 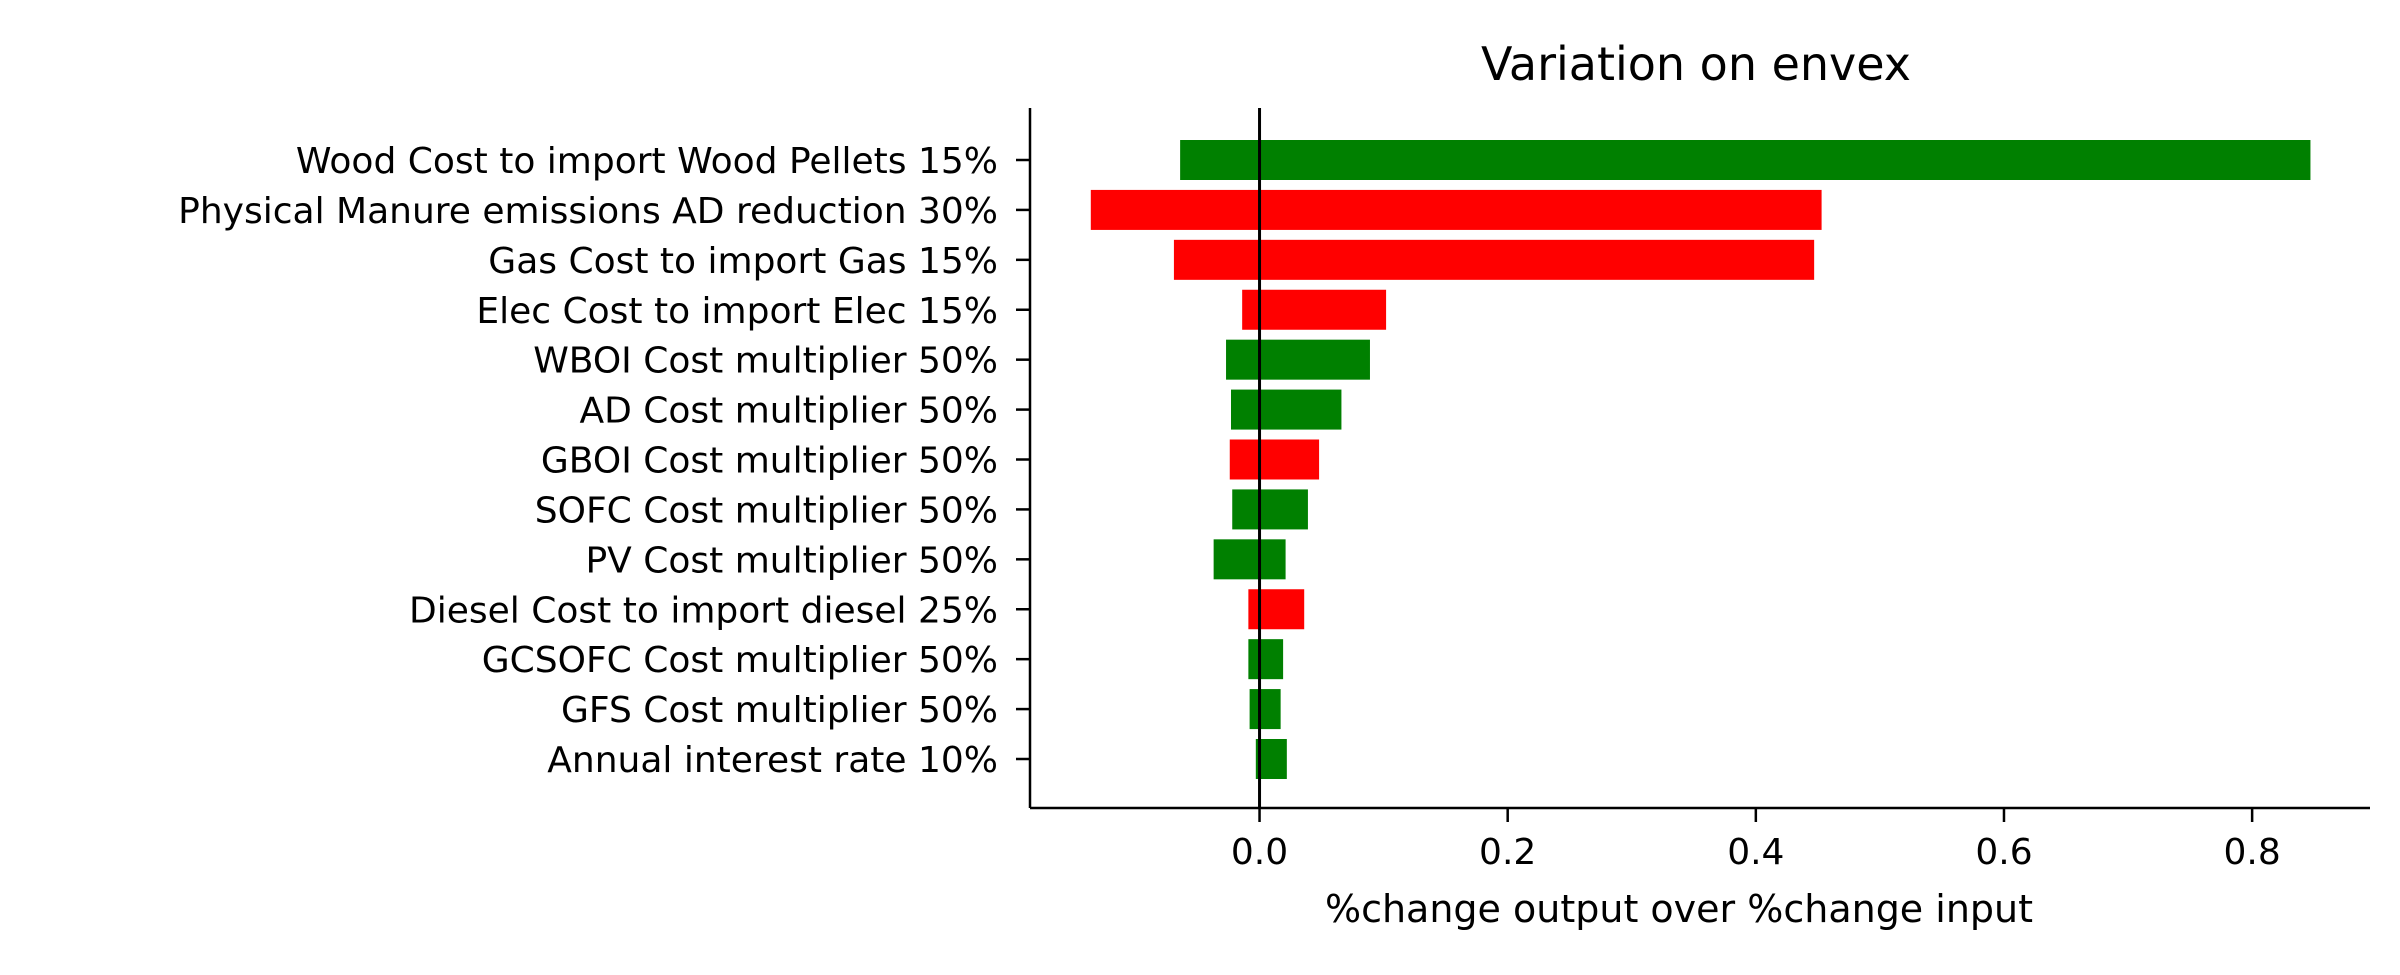 What do you see at coordinates (765, 361) in the screenshot?
I see `category-label-5: WBOI Cost multiplier 50%` at bounding box center [765, 361].